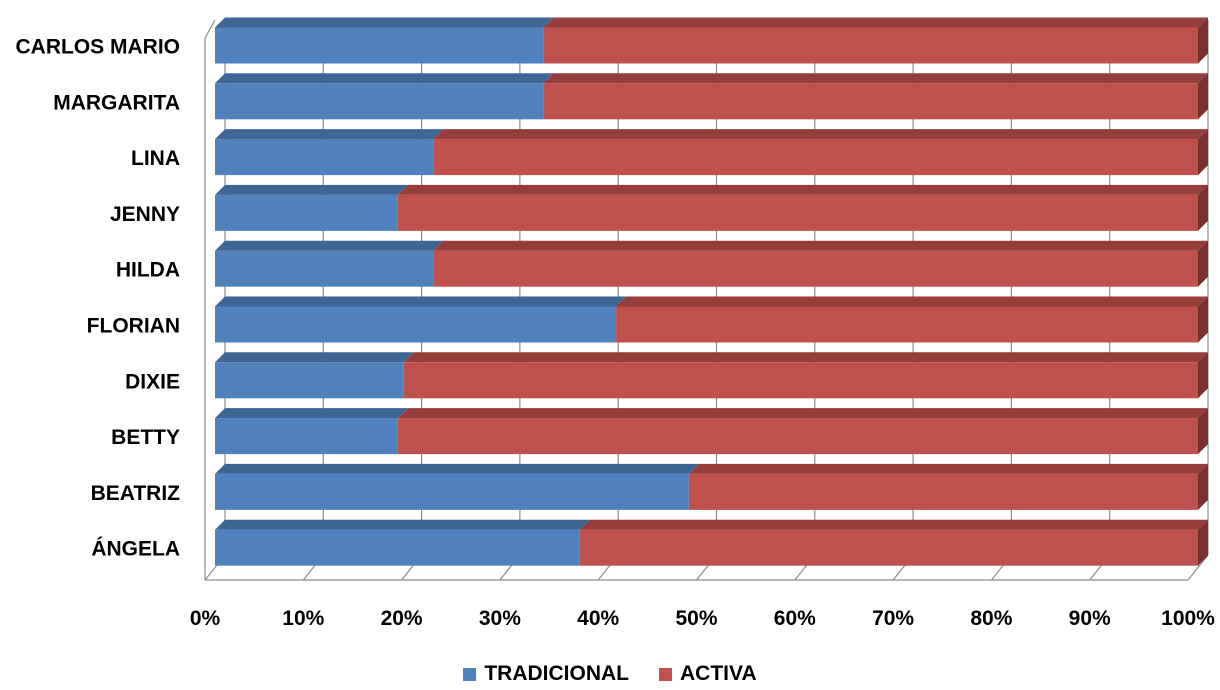 This screenshot has height=690, width=1220. I want to click on legend-swatch-tradicional, so click(470, 674).